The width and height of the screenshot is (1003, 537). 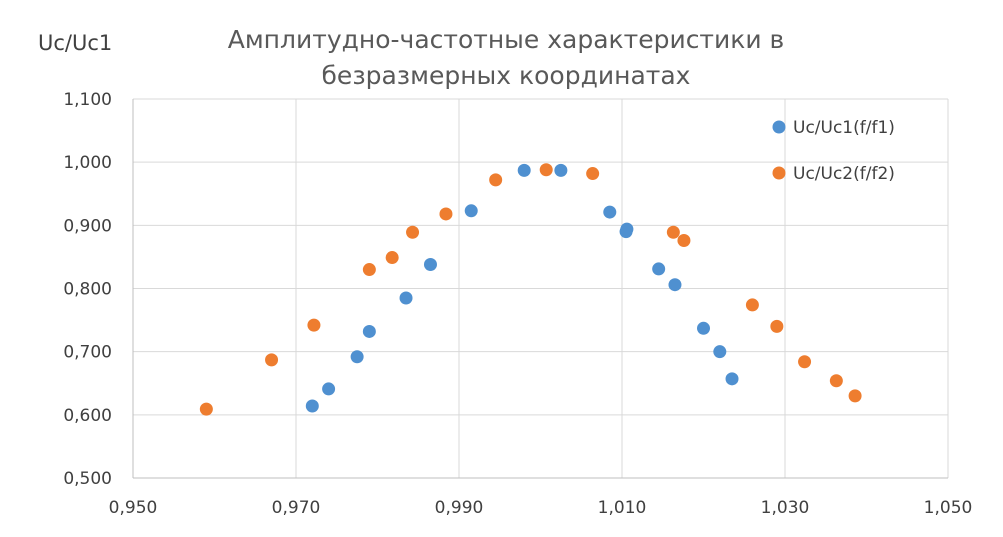 What do you see at coordinates (87, 100) in the screenshot?
I see `y-tick-label: 1,100` at bounding box center [87, 100].